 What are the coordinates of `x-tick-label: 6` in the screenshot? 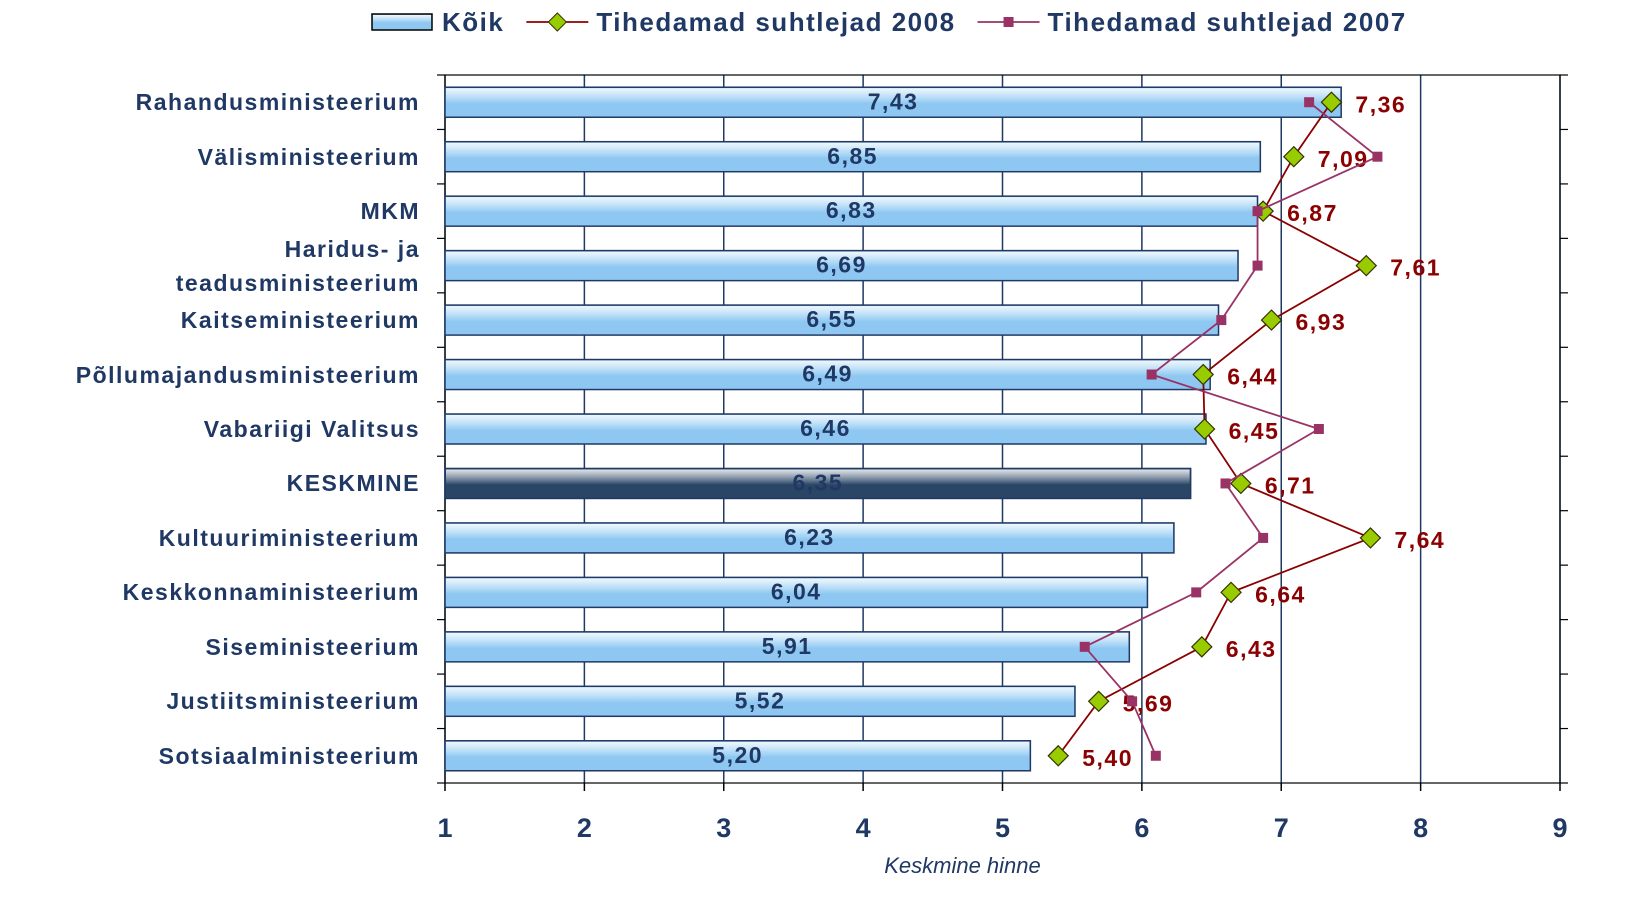 It's located at (1141, 828).